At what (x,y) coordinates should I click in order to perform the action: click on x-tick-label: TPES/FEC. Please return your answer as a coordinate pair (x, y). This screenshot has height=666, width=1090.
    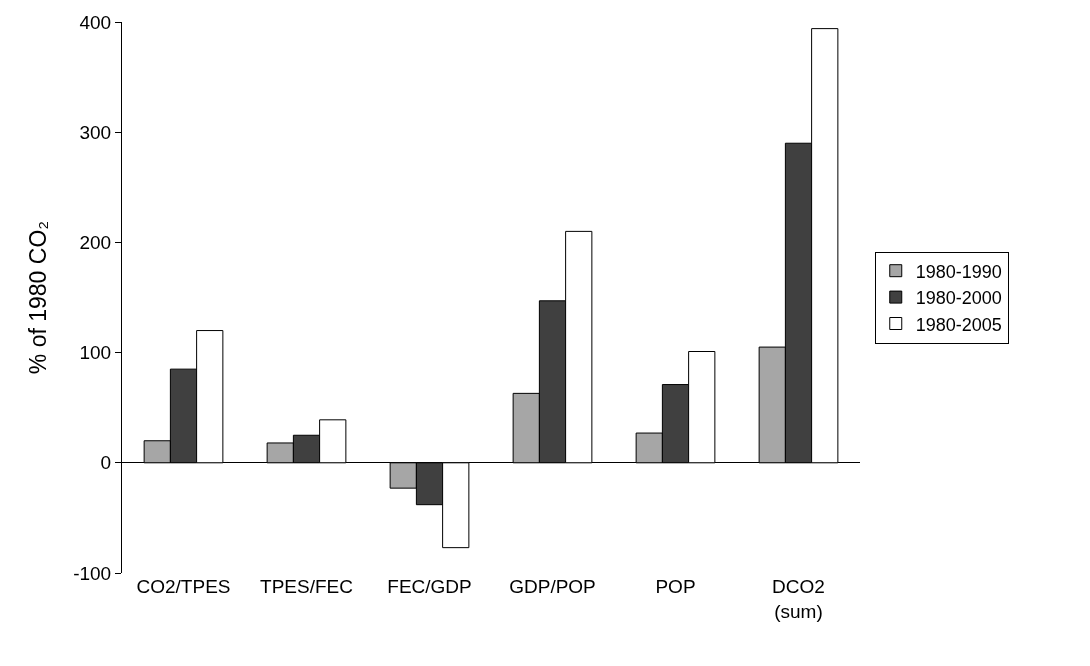
    Looking at the image, I should click on (306, 586).